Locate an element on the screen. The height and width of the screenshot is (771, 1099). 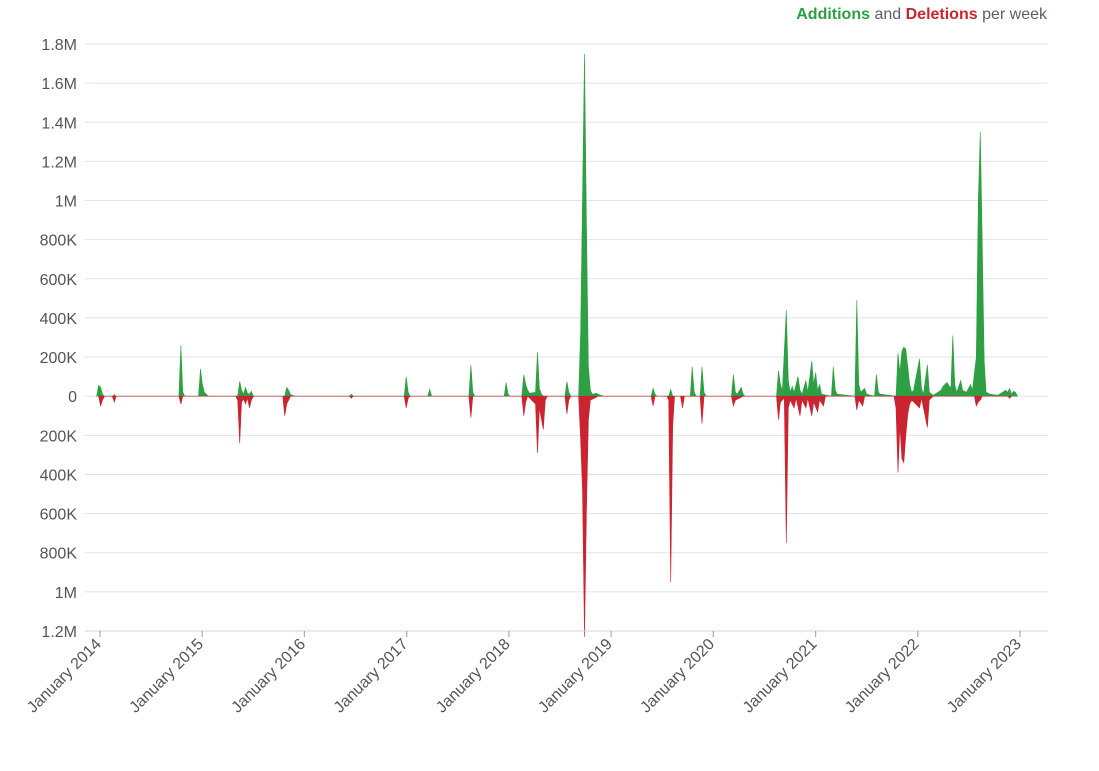
chart-legend: Additions and Deletions per week is located at coordinates (921, 15).